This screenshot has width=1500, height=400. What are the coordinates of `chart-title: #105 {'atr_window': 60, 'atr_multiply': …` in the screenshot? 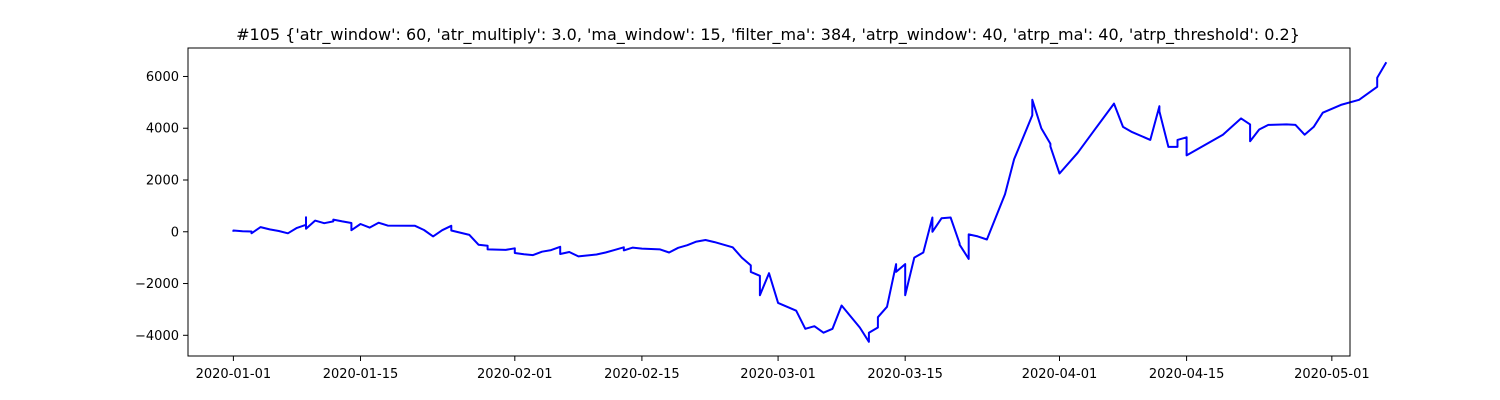 It's located at (768, 35).